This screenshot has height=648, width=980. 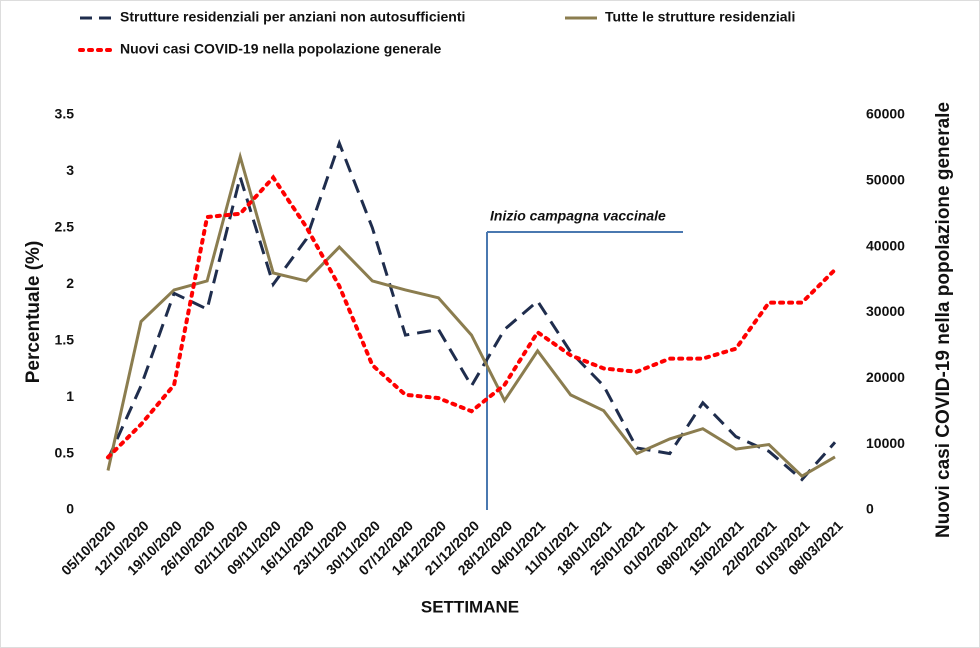 I want to click on y-tick-label: 2, so click(x=70, y=283).